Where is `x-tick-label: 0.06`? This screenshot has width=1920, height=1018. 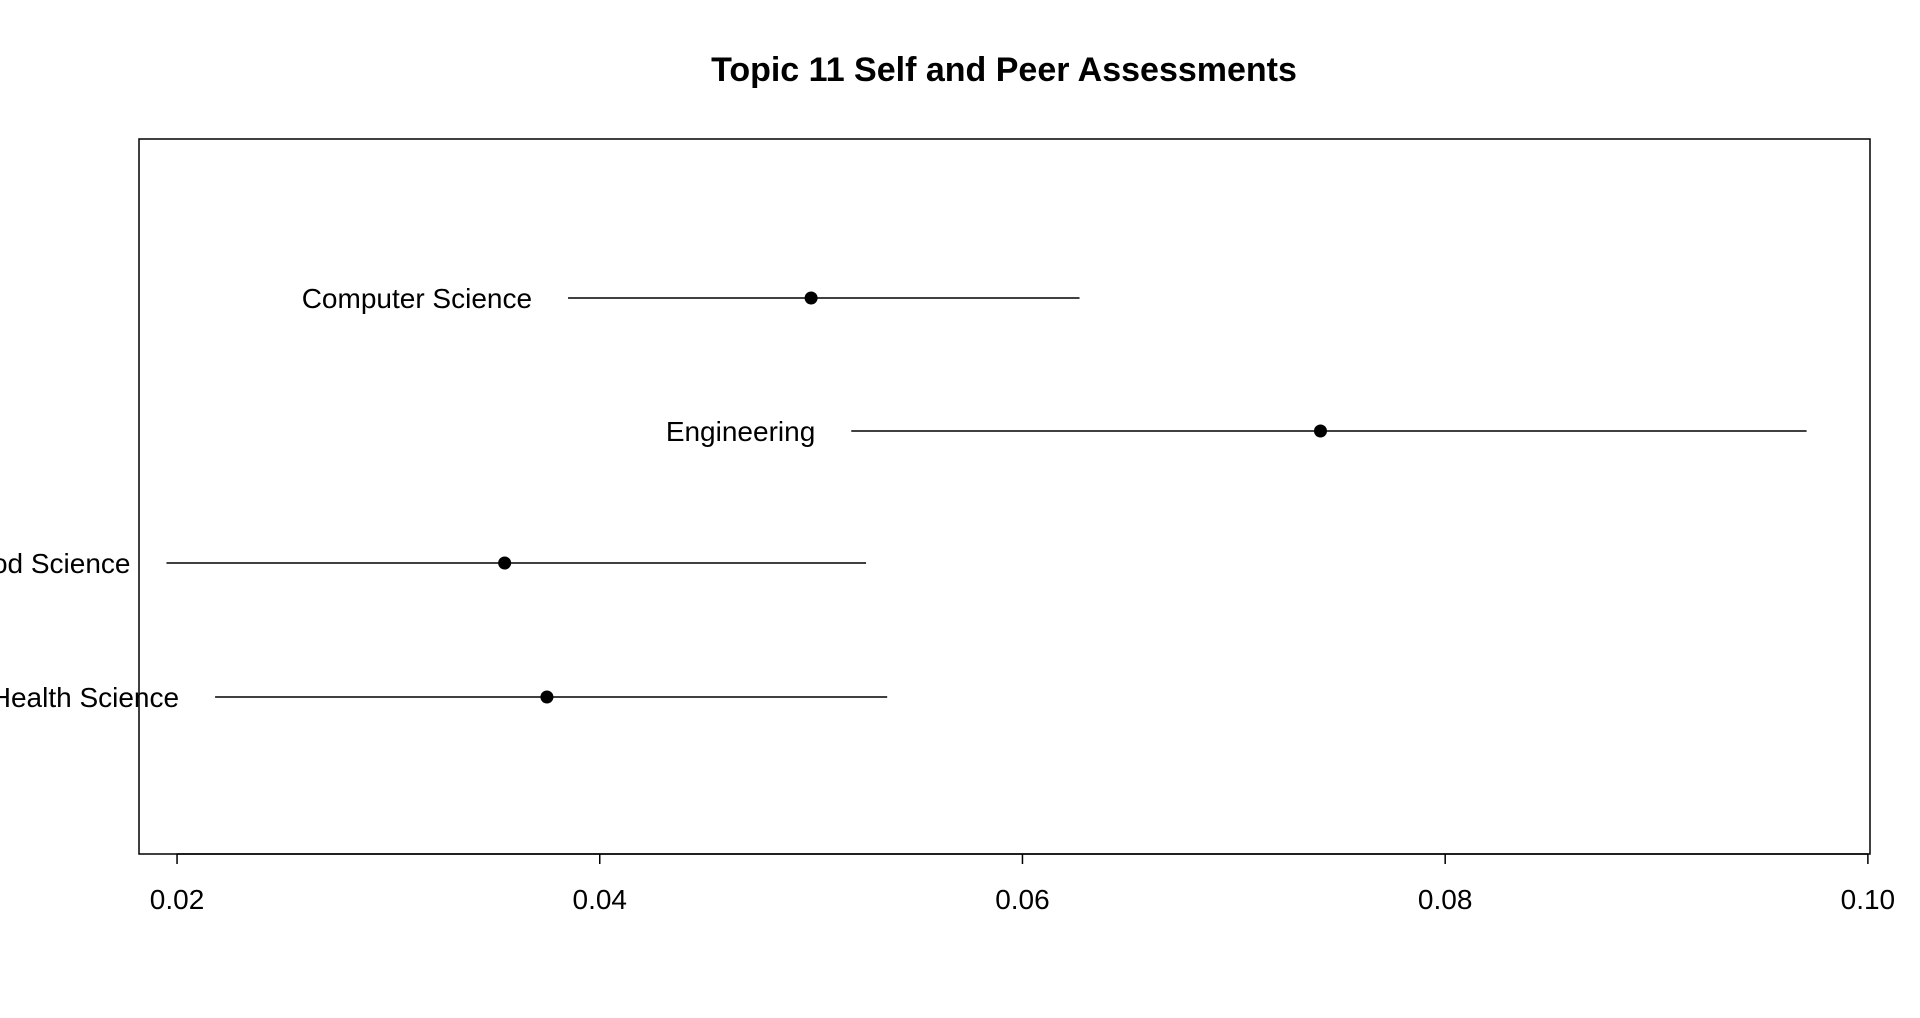
x-tick-label: 0.06 is located at coordinates (1022, 899).